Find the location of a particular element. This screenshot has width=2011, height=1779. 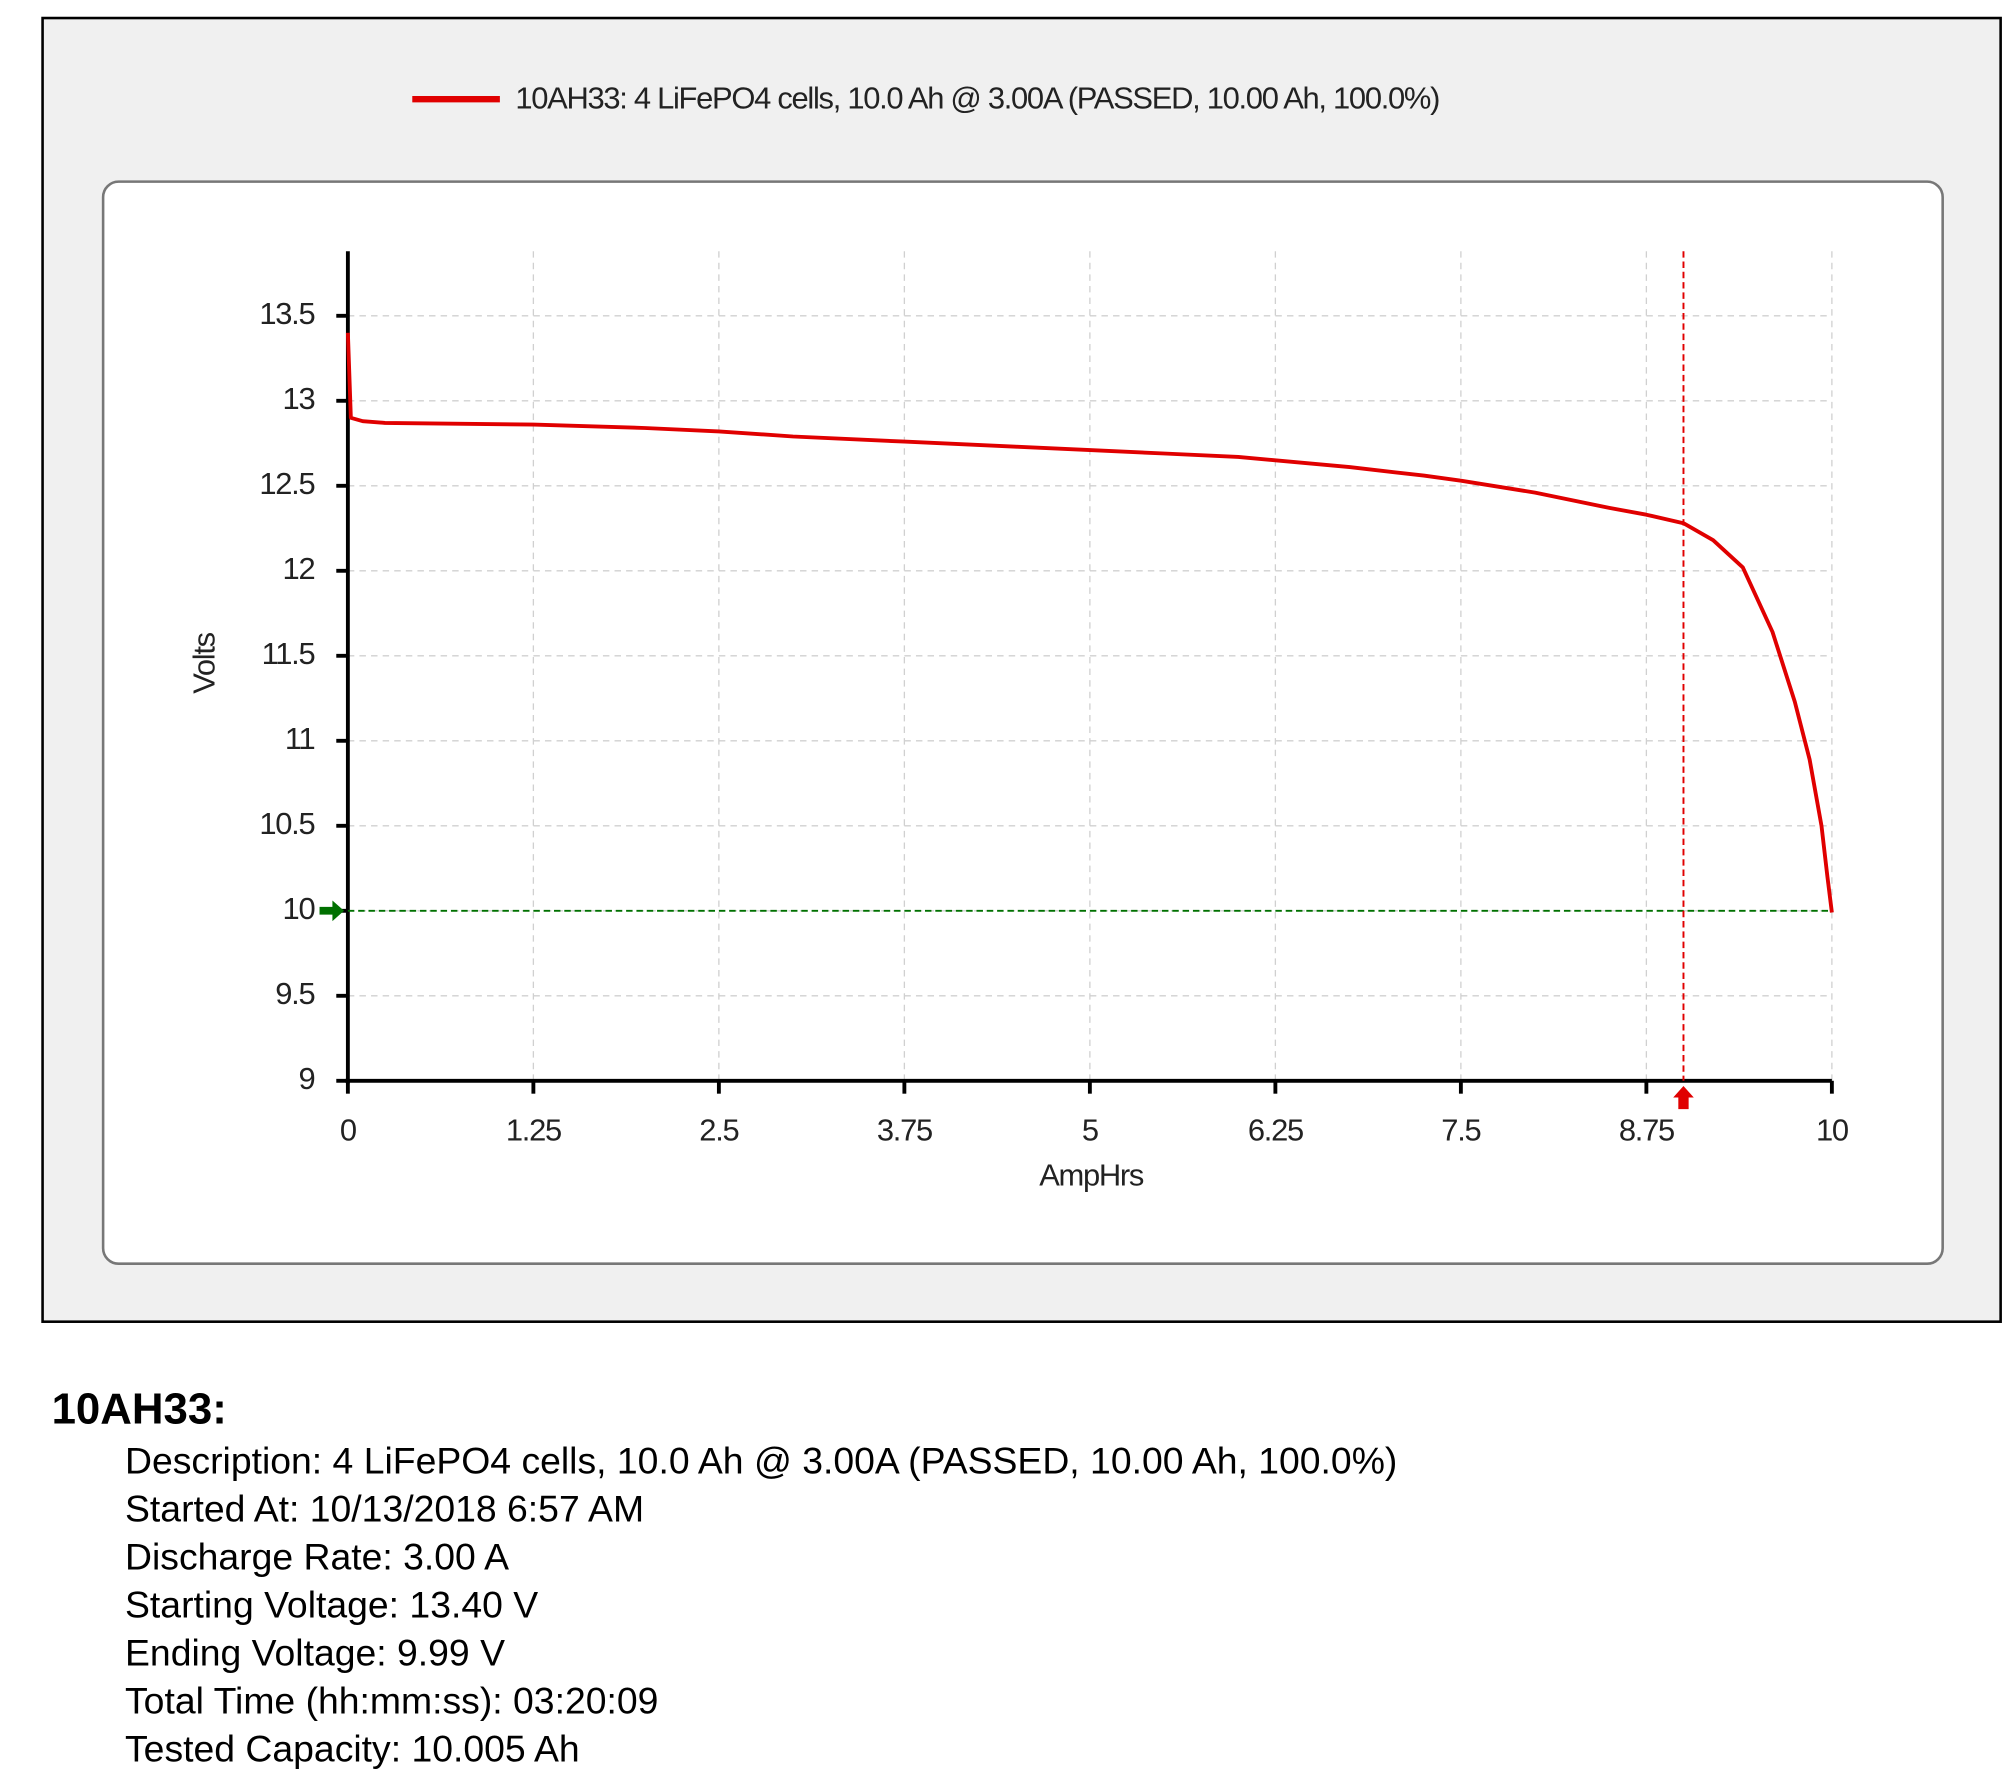

x-tick-label: 0 is located at coordinates (348, 1129).